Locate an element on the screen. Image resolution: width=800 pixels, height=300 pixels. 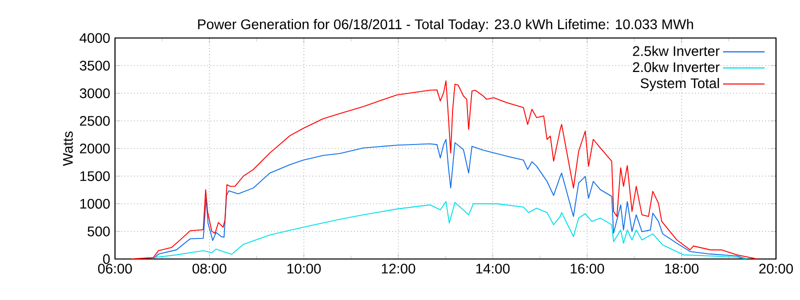
chart-title: Power Generation for 06/18/2011 - Total Today: 23.0 kWh Lifetime: 10.033 MWh is located at coordinates (446, 25).